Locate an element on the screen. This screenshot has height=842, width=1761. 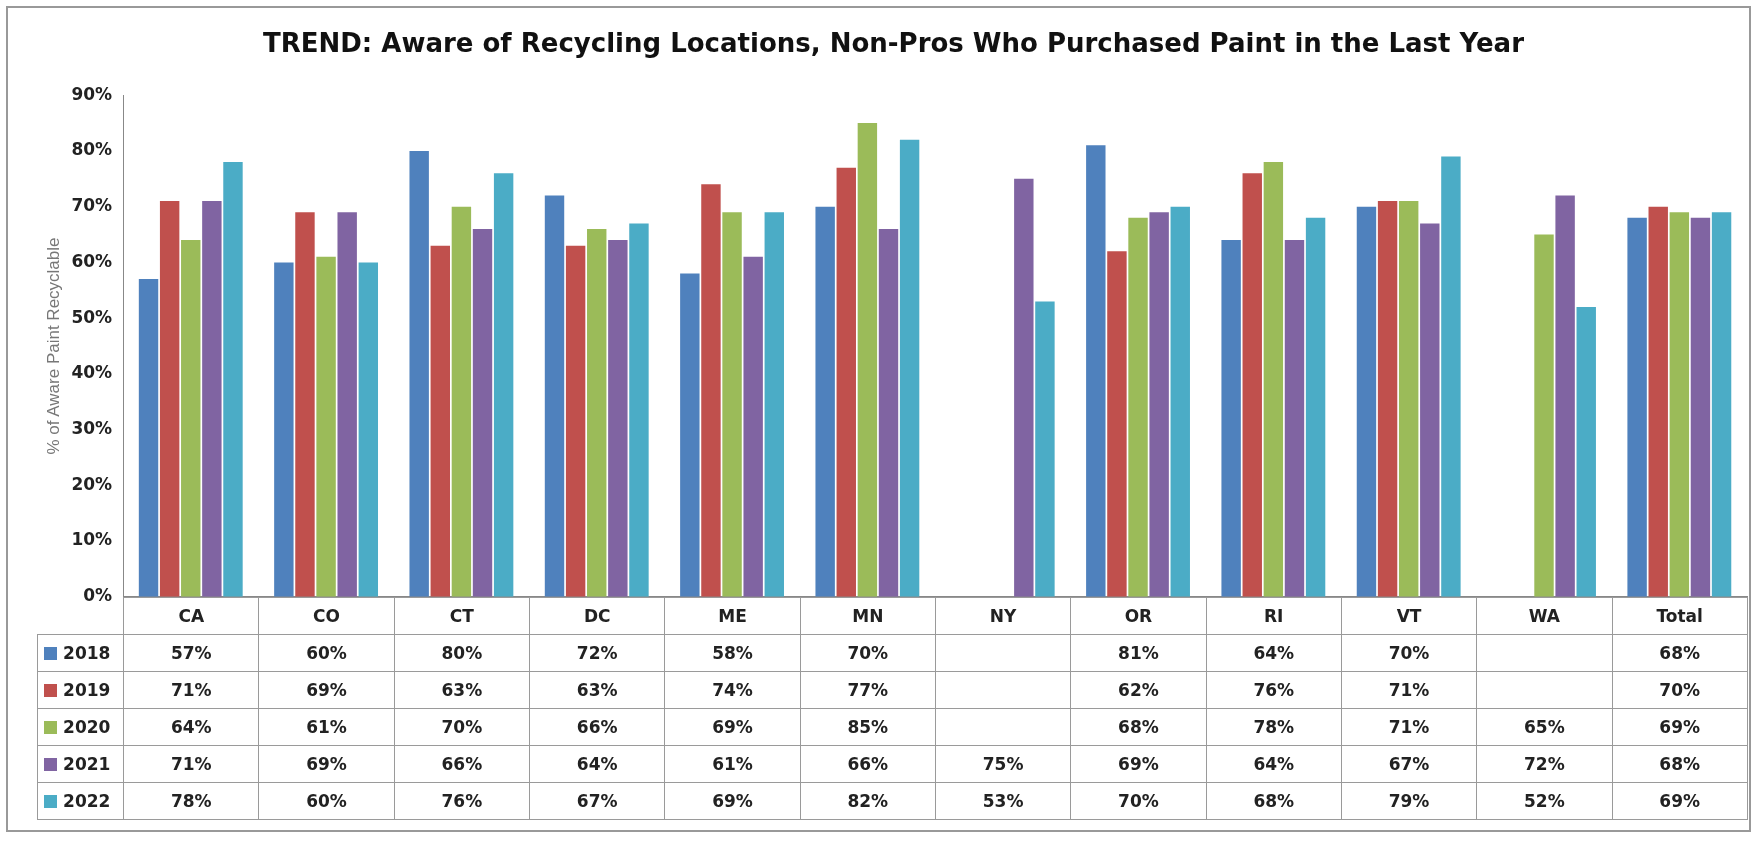
data-label: 62% is located at coordinates (1138, 690).